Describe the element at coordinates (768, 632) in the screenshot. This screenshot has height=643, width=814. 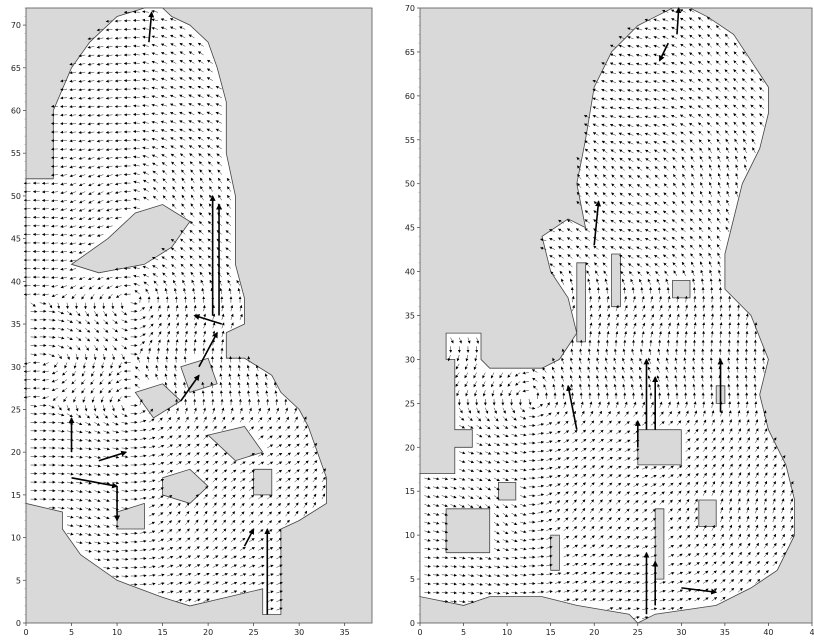
I see `x-tick-label: 40` at that location.